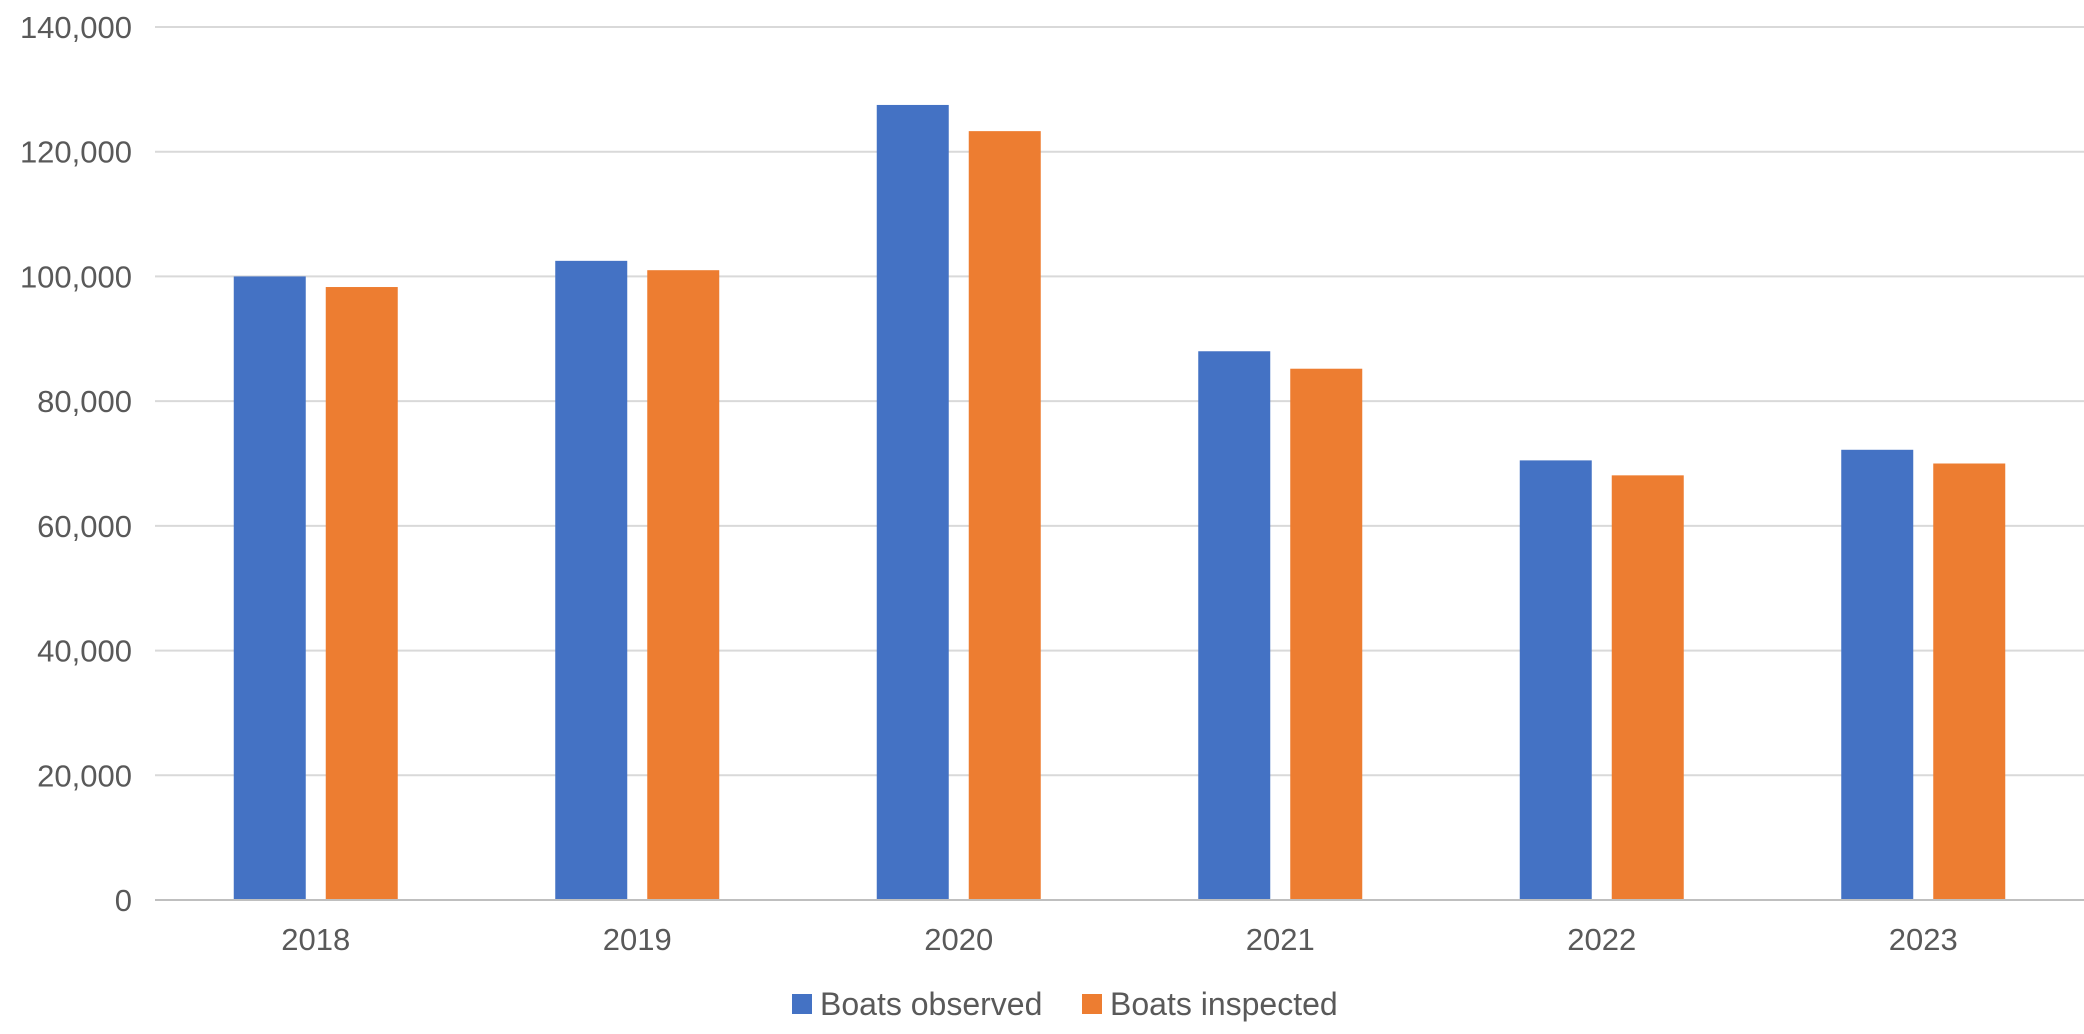 The width and height of the screenshot is (2084, 1034). Describe the element at coordinates (1923, 939) in the screenshot. I see `x-tick-label: 2023` at that location.